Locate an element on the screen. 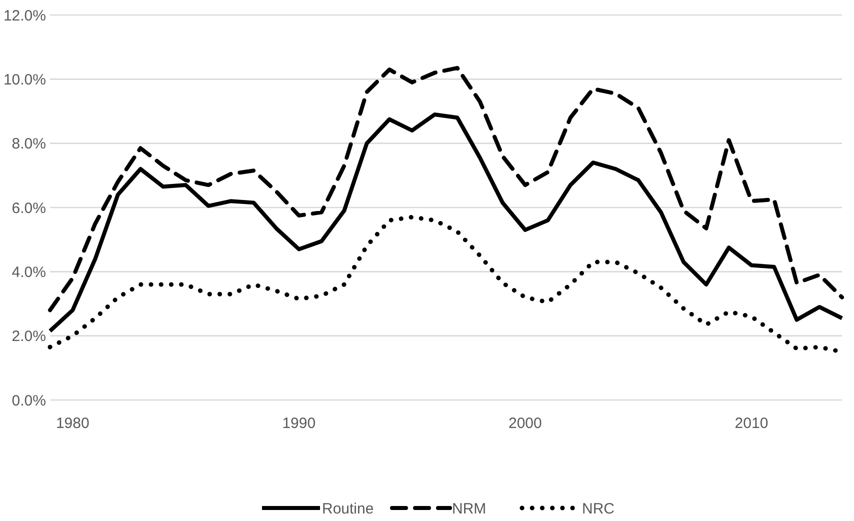 The image size is (854, 521). x-tick-label: 1980 is located at coordinates (73, 423).